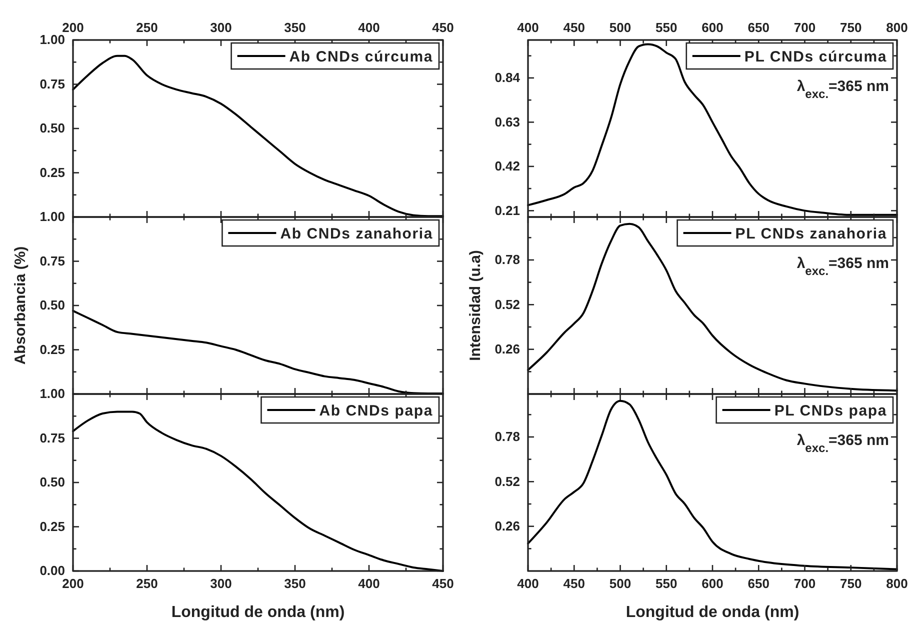  What do you see at coordinates (475, 305) in the screenshot?
I see `y-axis-title: Intensidad (u.a)` at bounding box center [475, 305].